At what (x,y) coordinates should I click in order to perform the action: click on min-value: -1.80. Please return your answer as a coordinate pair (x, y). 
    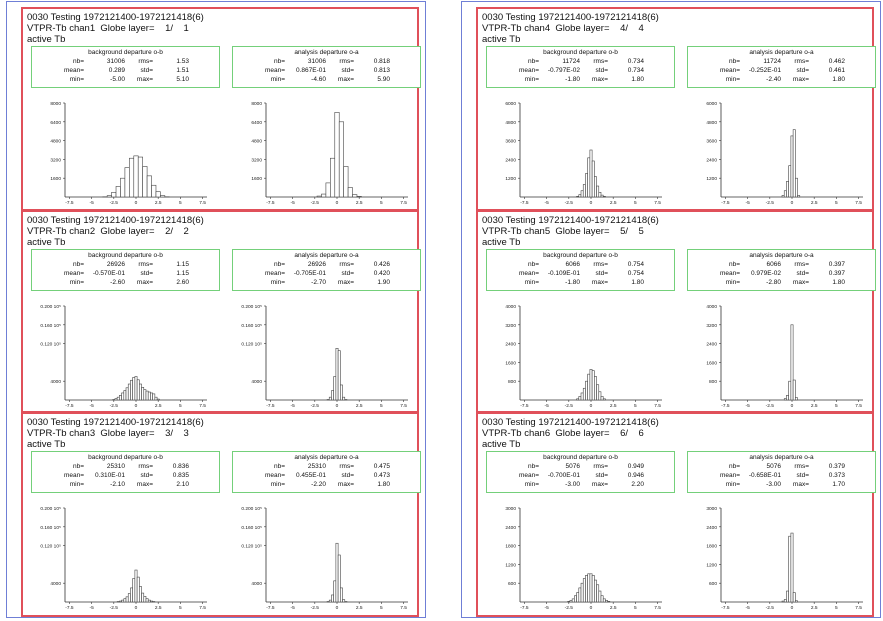
    Looking at the image, I should click on (572, 282).